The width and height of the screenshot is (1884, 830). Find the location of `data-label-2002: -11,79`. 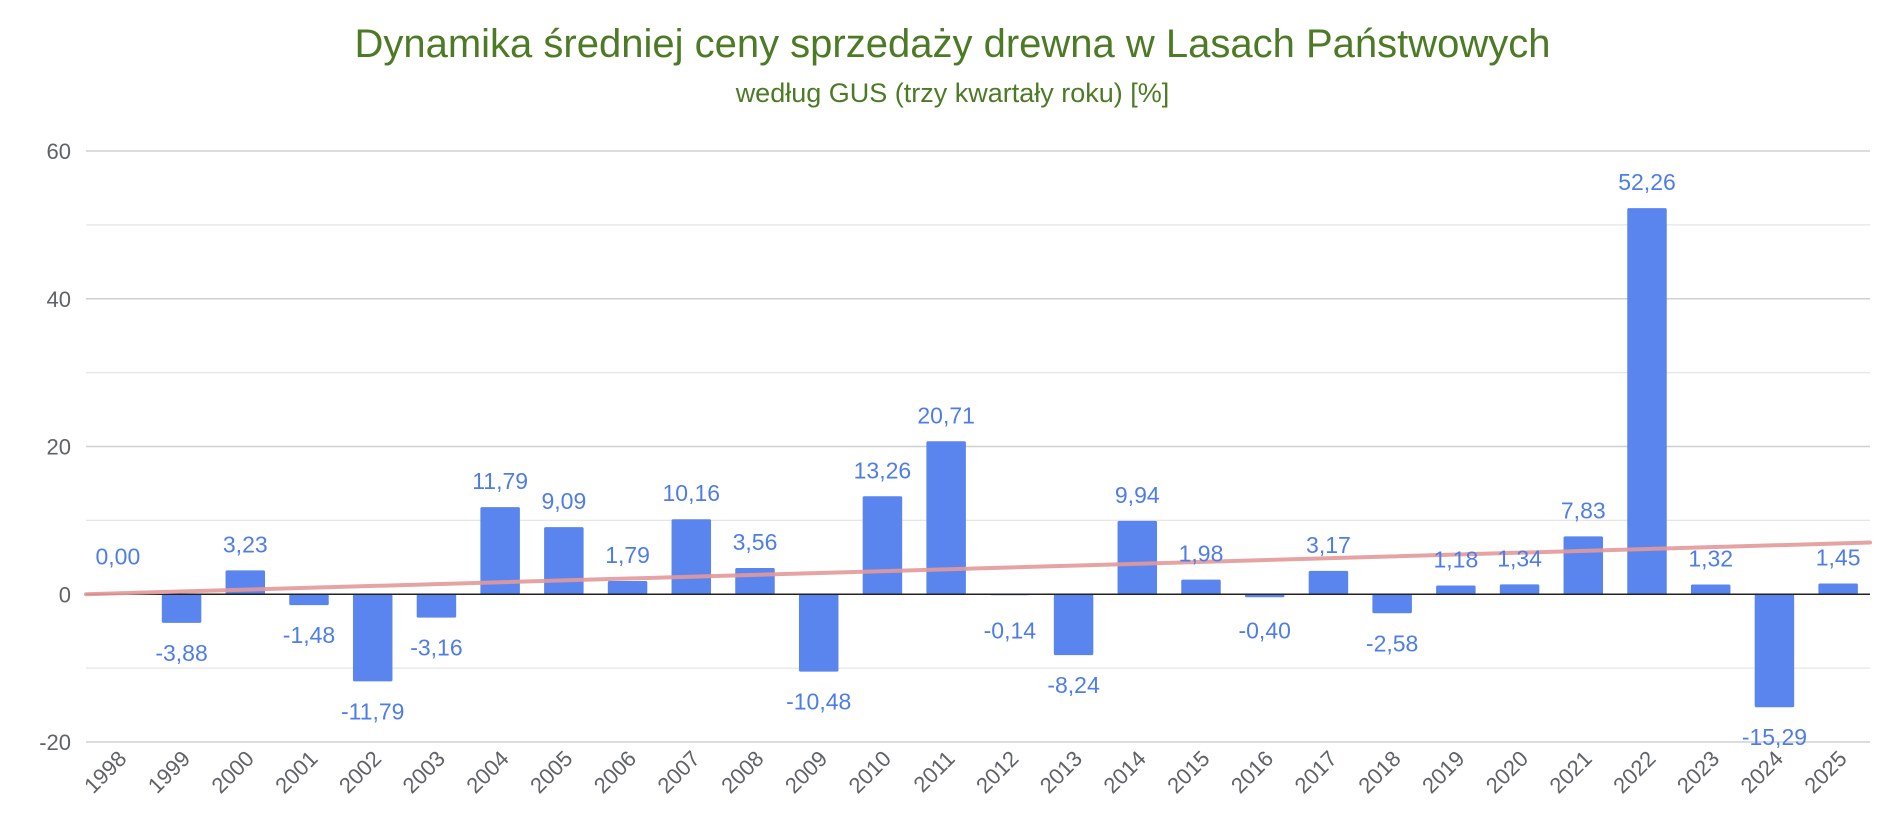

data-label-2002: -11,79 is located at coordinates (373, 711).